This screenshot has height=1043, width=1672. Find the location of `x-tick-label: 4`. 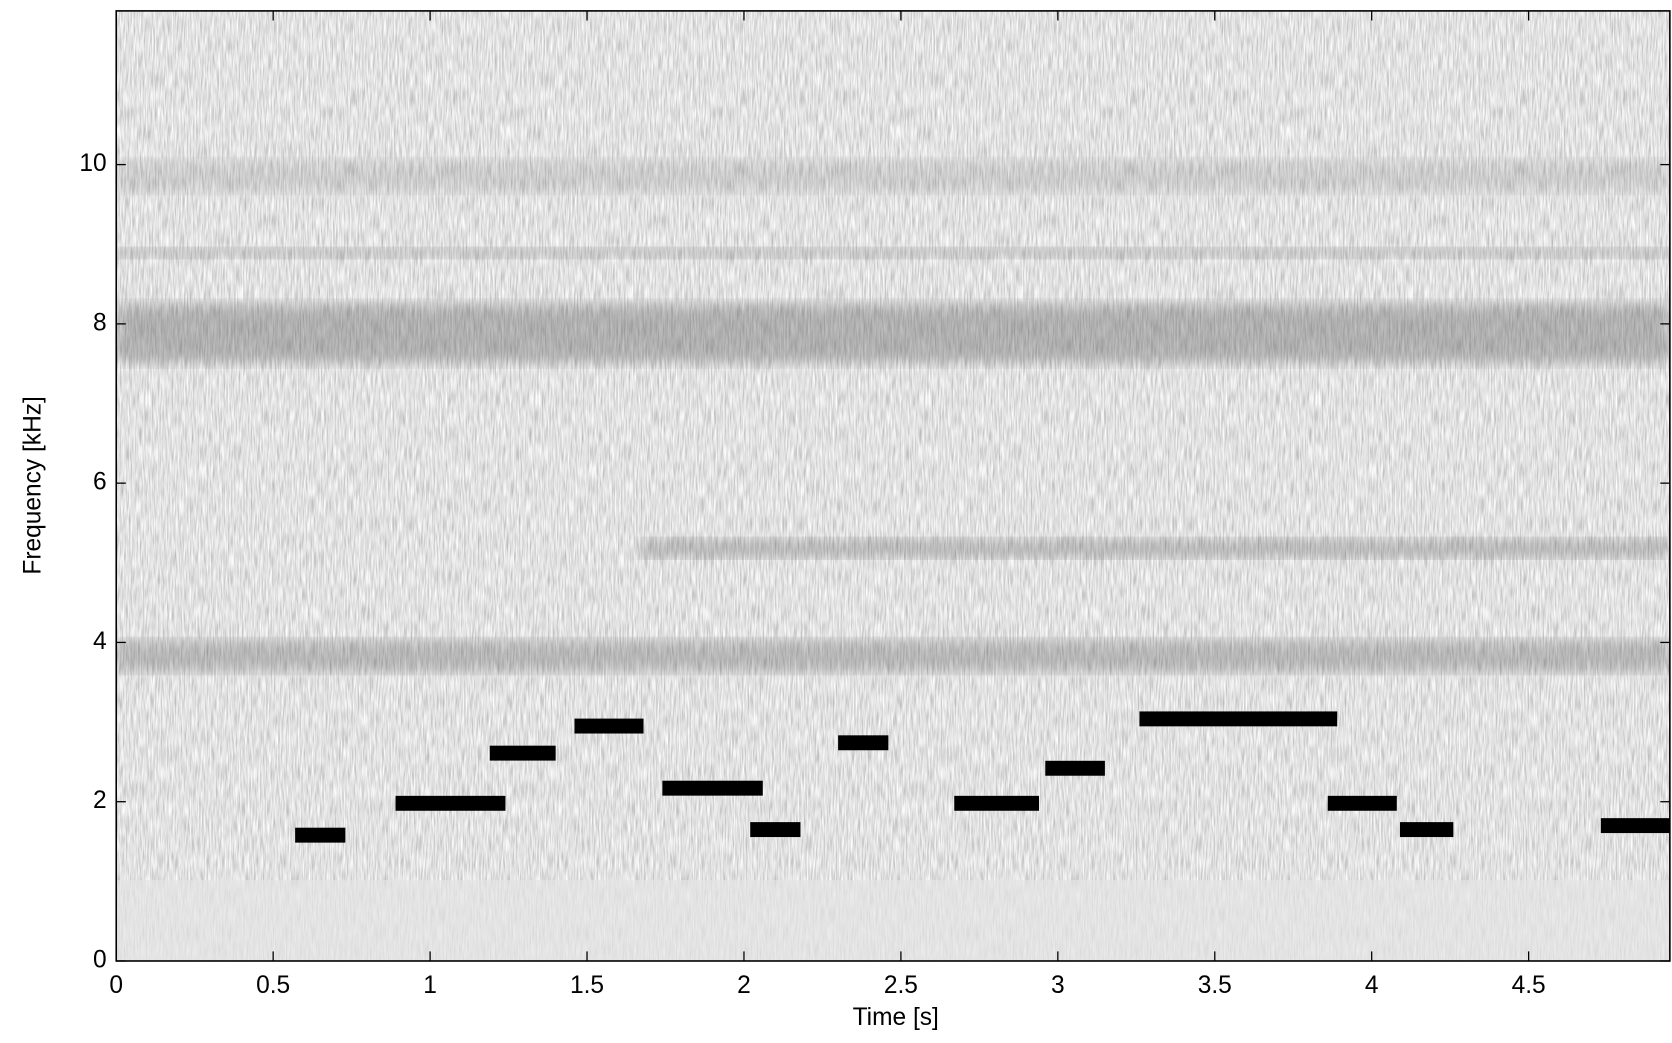

x-tick-label: 4 is located at coordinates (1372, 985).